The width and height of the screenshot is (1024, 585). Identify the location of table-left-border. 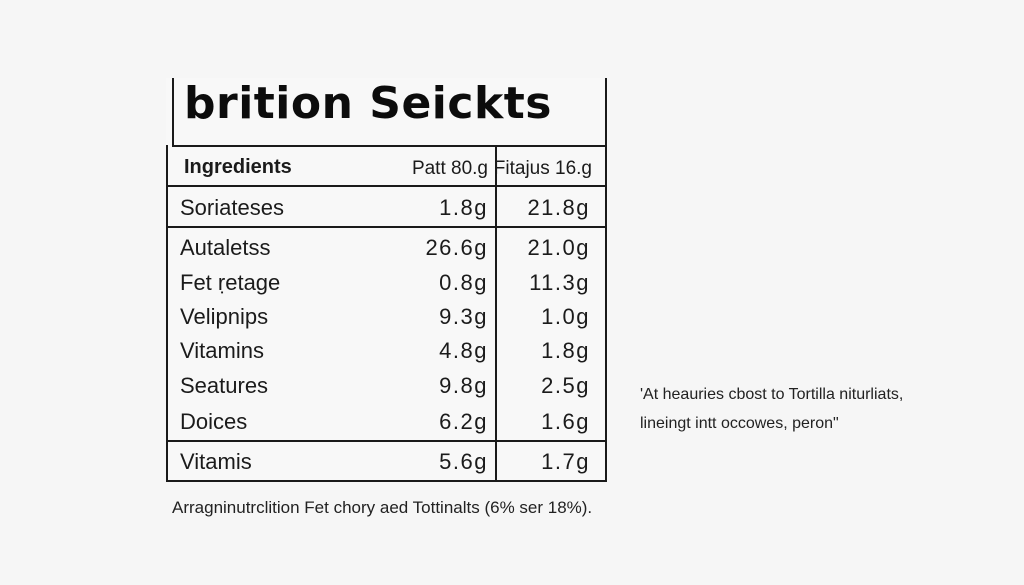
(167, 313).